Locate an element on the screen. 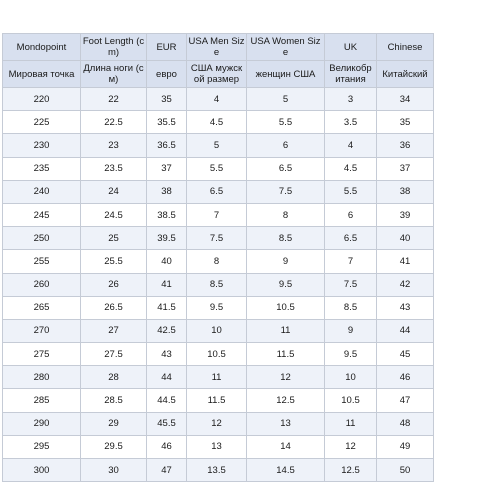  header-ru-eur: евро is located at coordinates (166, 74).